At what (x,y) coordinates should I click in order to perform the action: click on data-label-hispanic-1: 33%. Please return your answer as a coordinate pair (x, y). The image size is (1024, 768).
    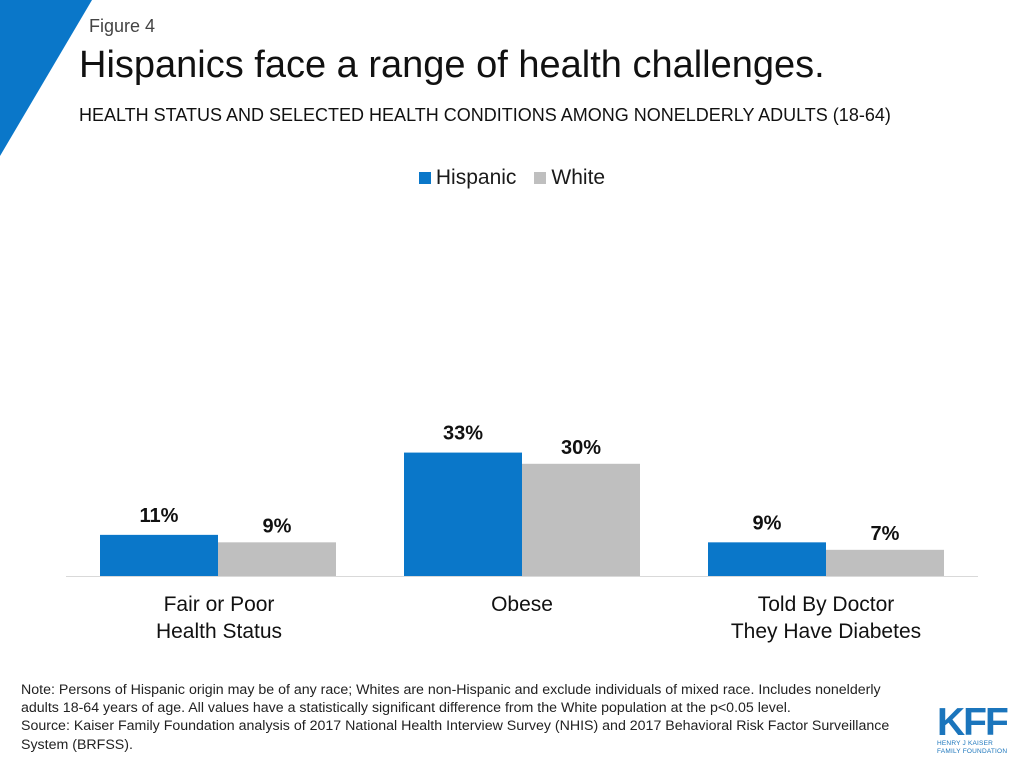
    Looking at the image, I should click on (463, 434).